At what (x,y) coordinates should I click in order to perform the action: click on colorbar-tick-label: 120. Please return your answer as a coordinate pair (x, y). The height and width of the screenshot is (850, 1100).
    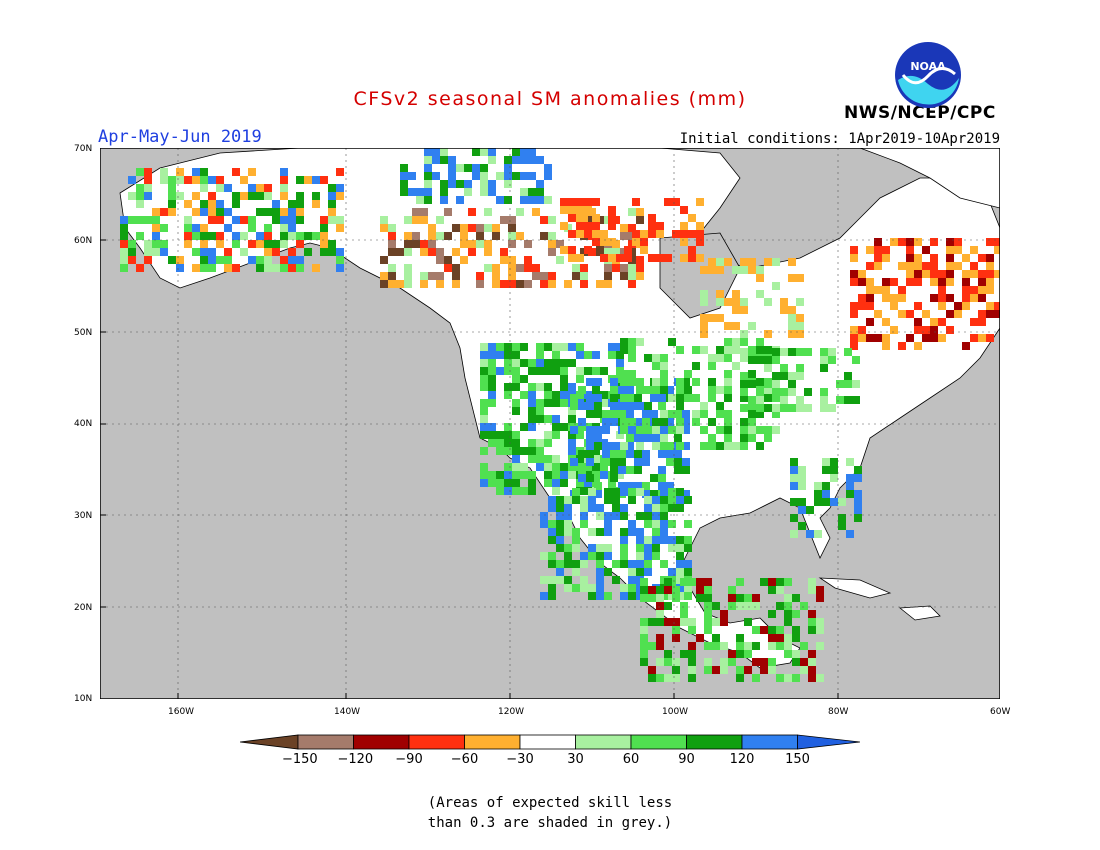
    Looking at the image, I should click on (742, 759).